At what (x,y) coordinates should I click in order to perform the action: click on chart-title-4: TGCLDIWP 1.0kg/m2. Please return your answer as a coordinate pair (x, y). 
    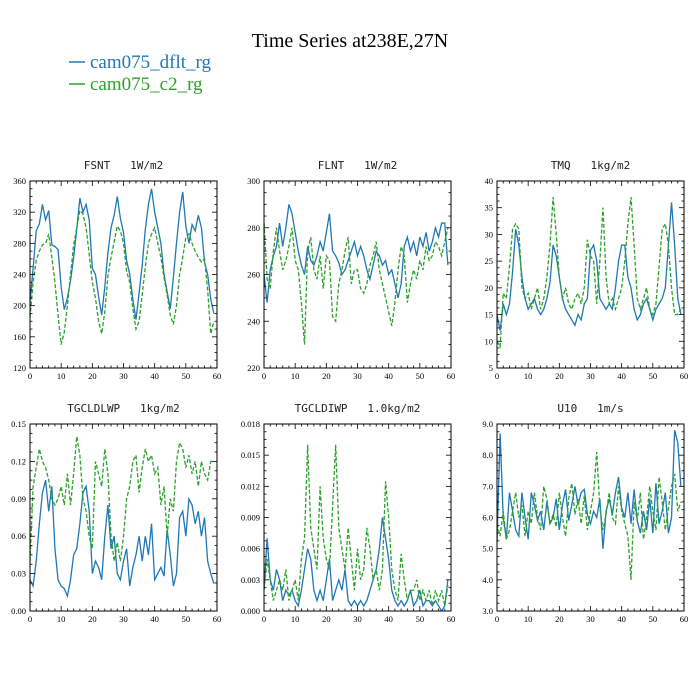
    Looking at the image, I should click on (358, 408).